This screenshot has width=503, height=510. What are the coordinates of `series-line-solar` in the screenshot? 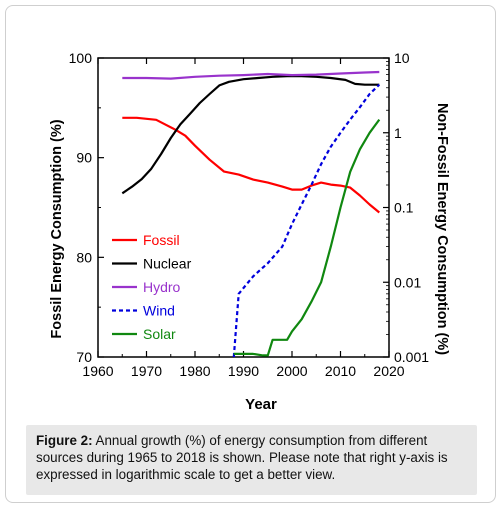 It's located at (307, 237).